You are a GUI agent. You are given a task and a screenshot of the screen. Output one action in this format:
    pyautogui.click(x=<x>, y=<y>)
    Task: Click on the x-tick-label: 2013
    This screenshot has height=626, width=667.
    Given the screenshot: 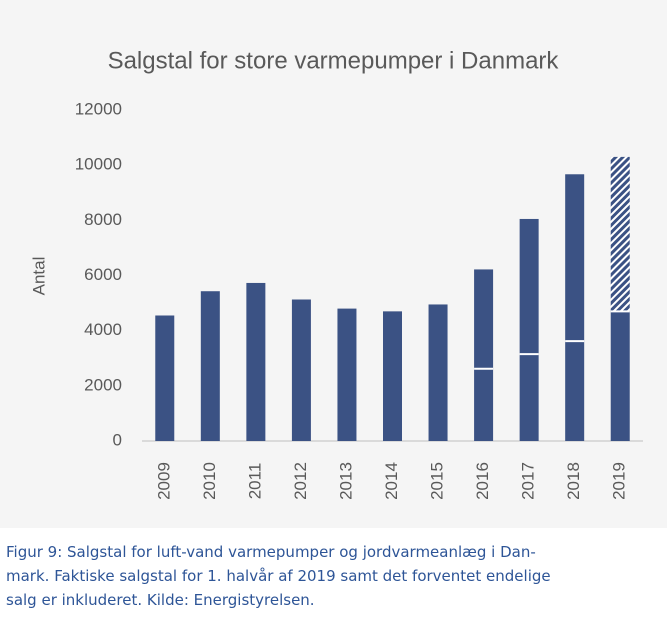 What is the action you would take?
    pyautogui.click(x=345, y=481)
    